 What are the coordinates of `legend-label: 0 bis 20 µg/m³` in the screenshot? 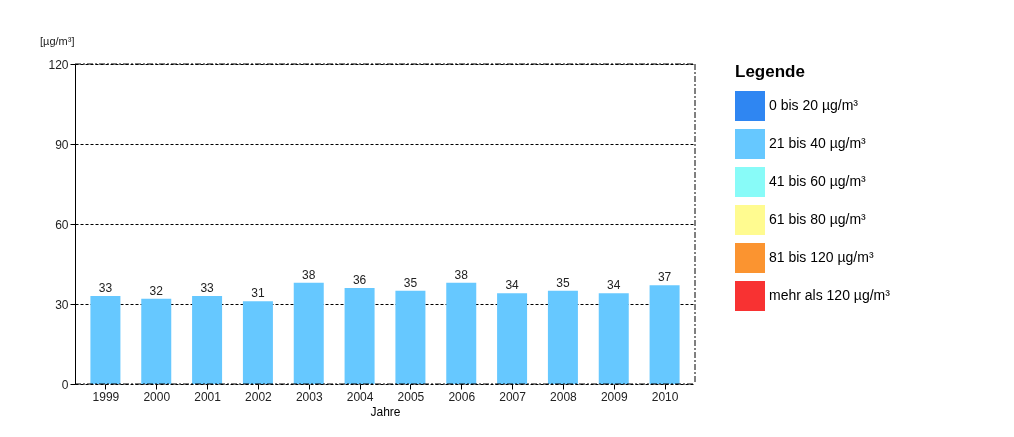 It's located at (814, 105).